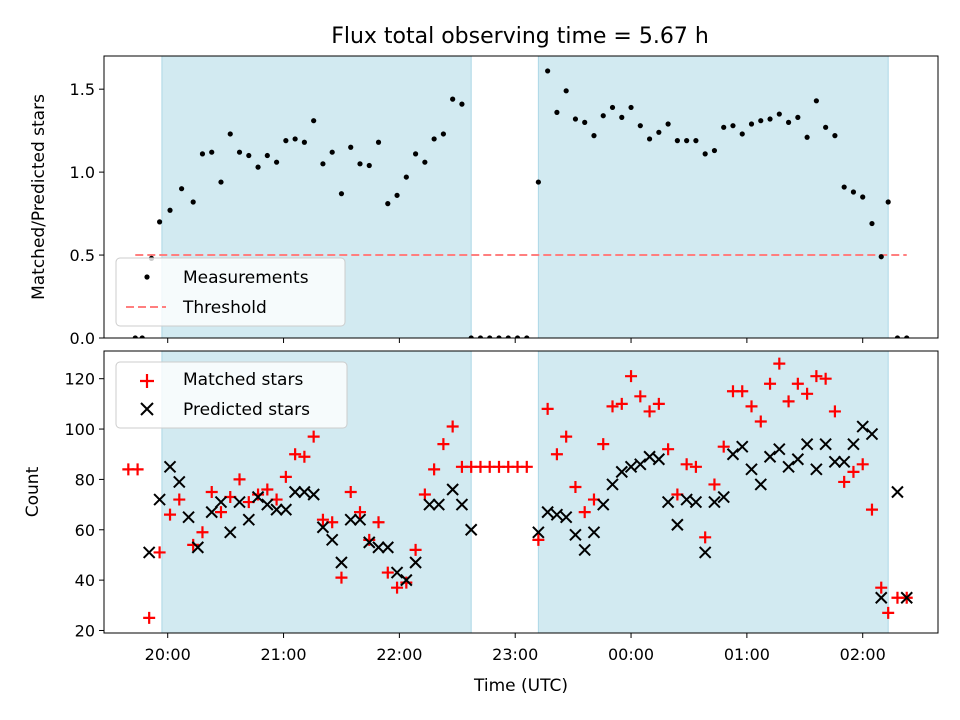 This screenshot has width=960, height=720. What do you see at coordinates (147, 381) in the screenshot?
I see `legend-matched-marker` at bounding box center [147, 381].